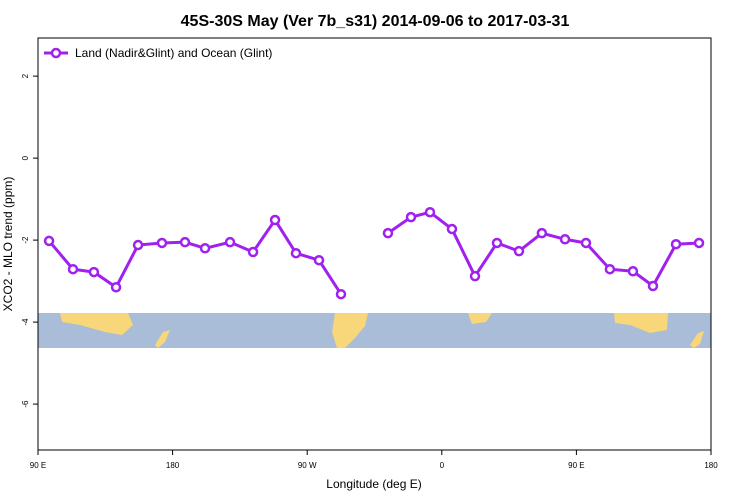 The width and height of the screenshot is (750, 500). Describe the element at coordinates (25, 75) in the screenshot. I see `y-tick-label: 2` at that location.